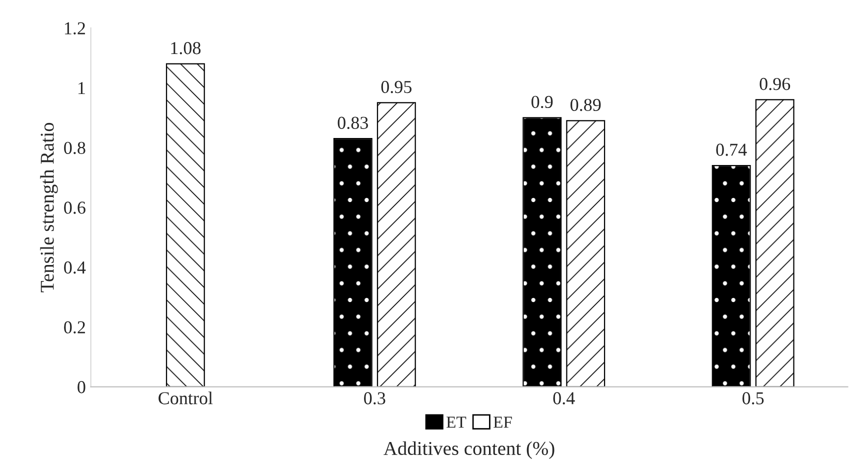  What do you see at coordinates (396, 87) in the screenshot?
I see `data-label: 0.95` at bounding box center [396, 87].